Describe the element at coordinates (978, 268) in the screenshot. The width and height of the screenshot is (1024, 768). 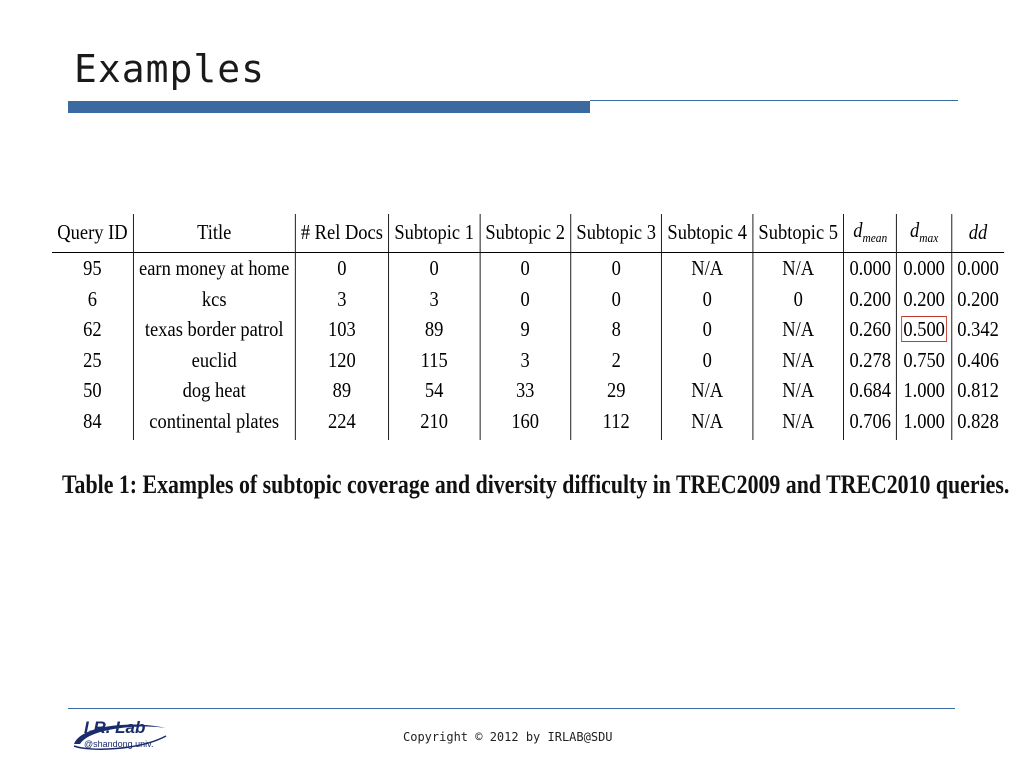
I see `cell-dd: 0.000` at that location.